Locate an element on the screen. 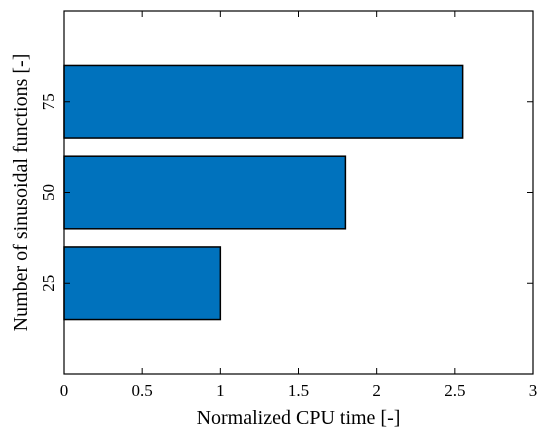  x-tick-label: 0 is located at coordinates (64, 390).